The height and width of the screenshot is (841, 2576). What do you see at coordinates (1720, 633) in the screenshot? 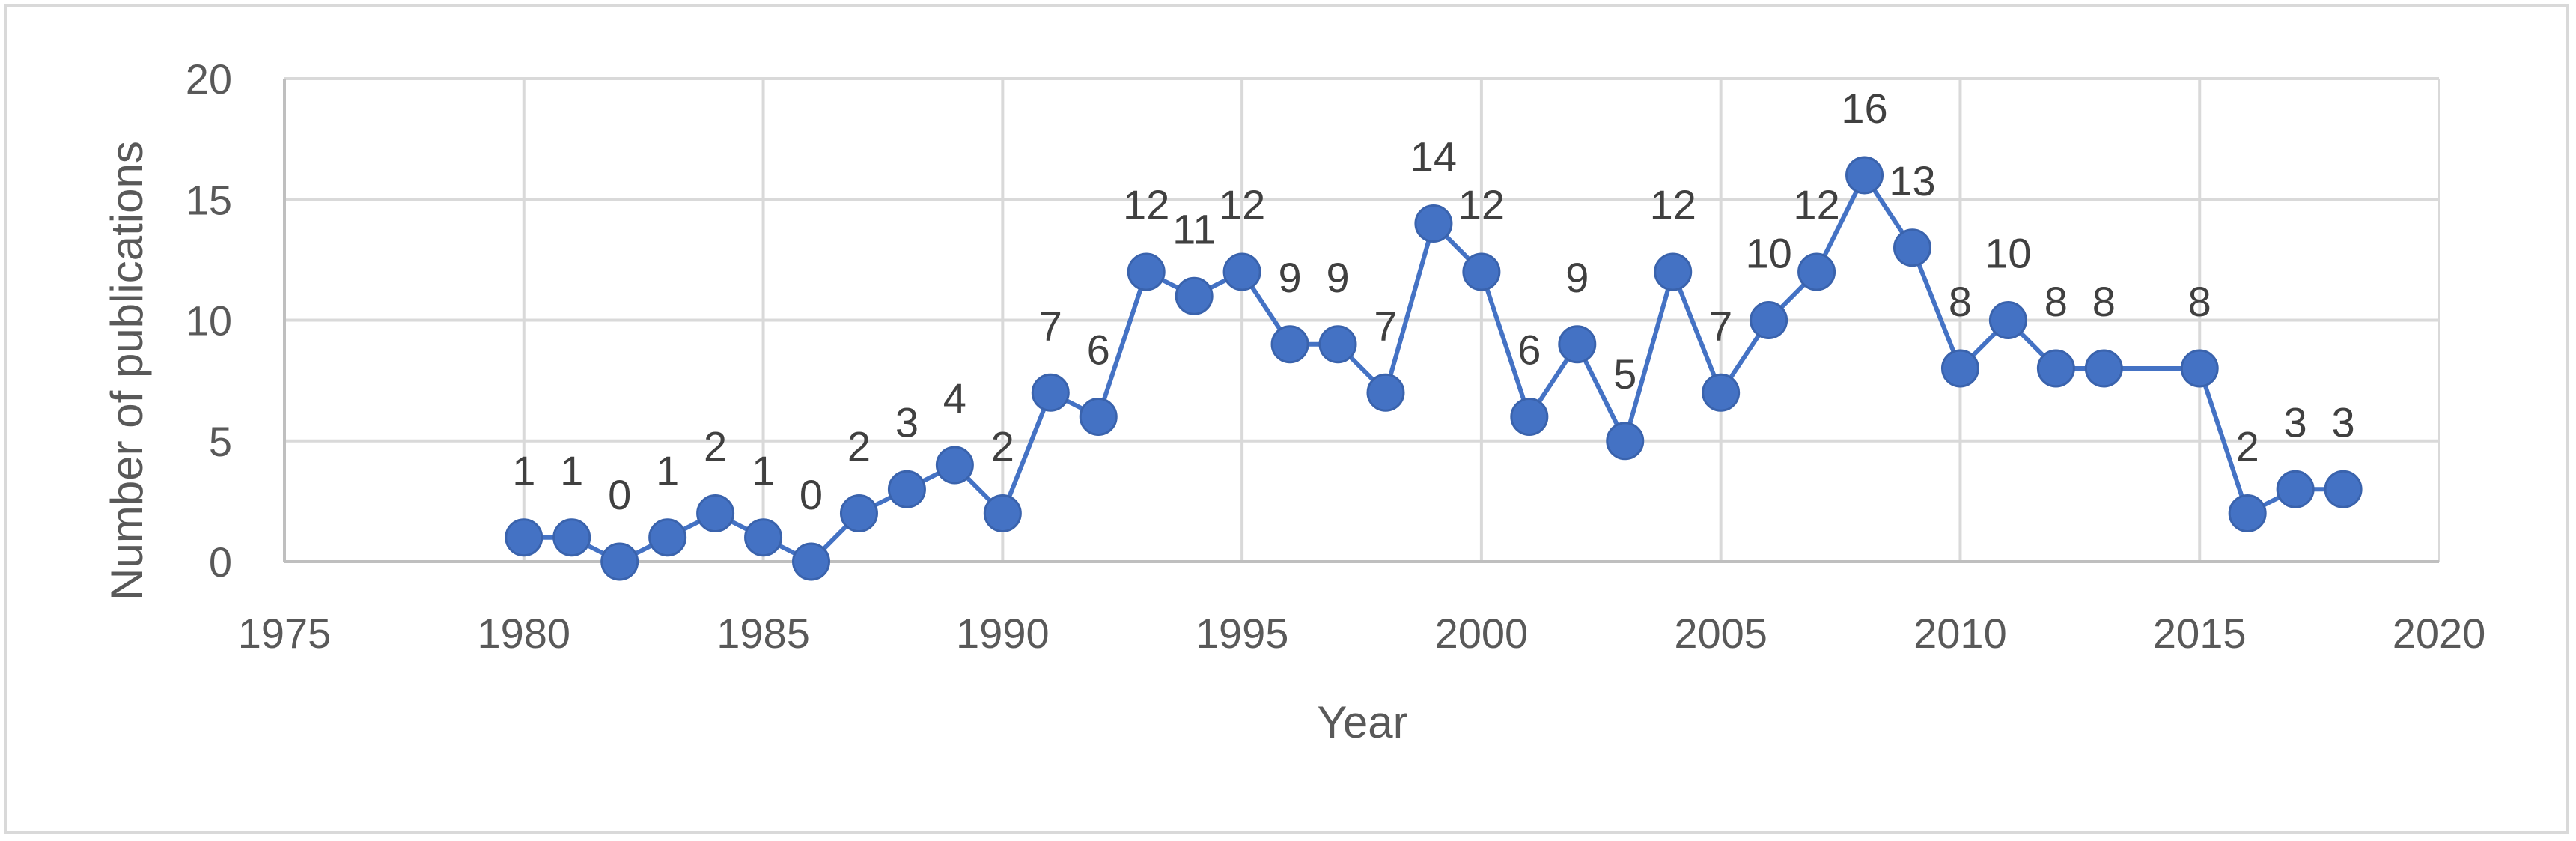
I see `x-tick-label: 2005` at bounding box center [1720, 633].